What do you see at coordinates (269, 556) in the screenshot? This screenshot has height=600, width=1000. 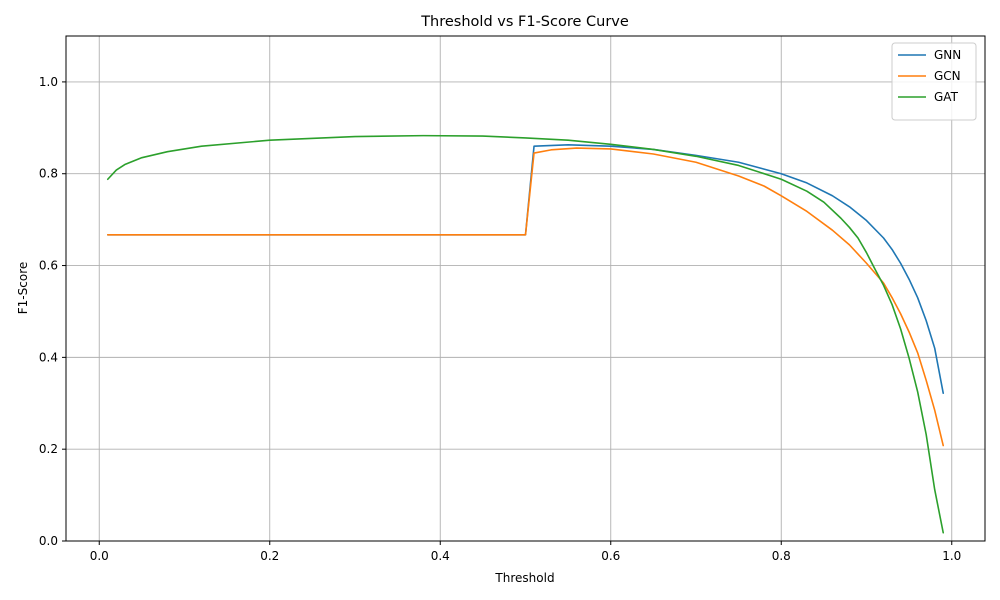 I see `x-tick-label-1: 0.2` at bounding box center [269, 556].